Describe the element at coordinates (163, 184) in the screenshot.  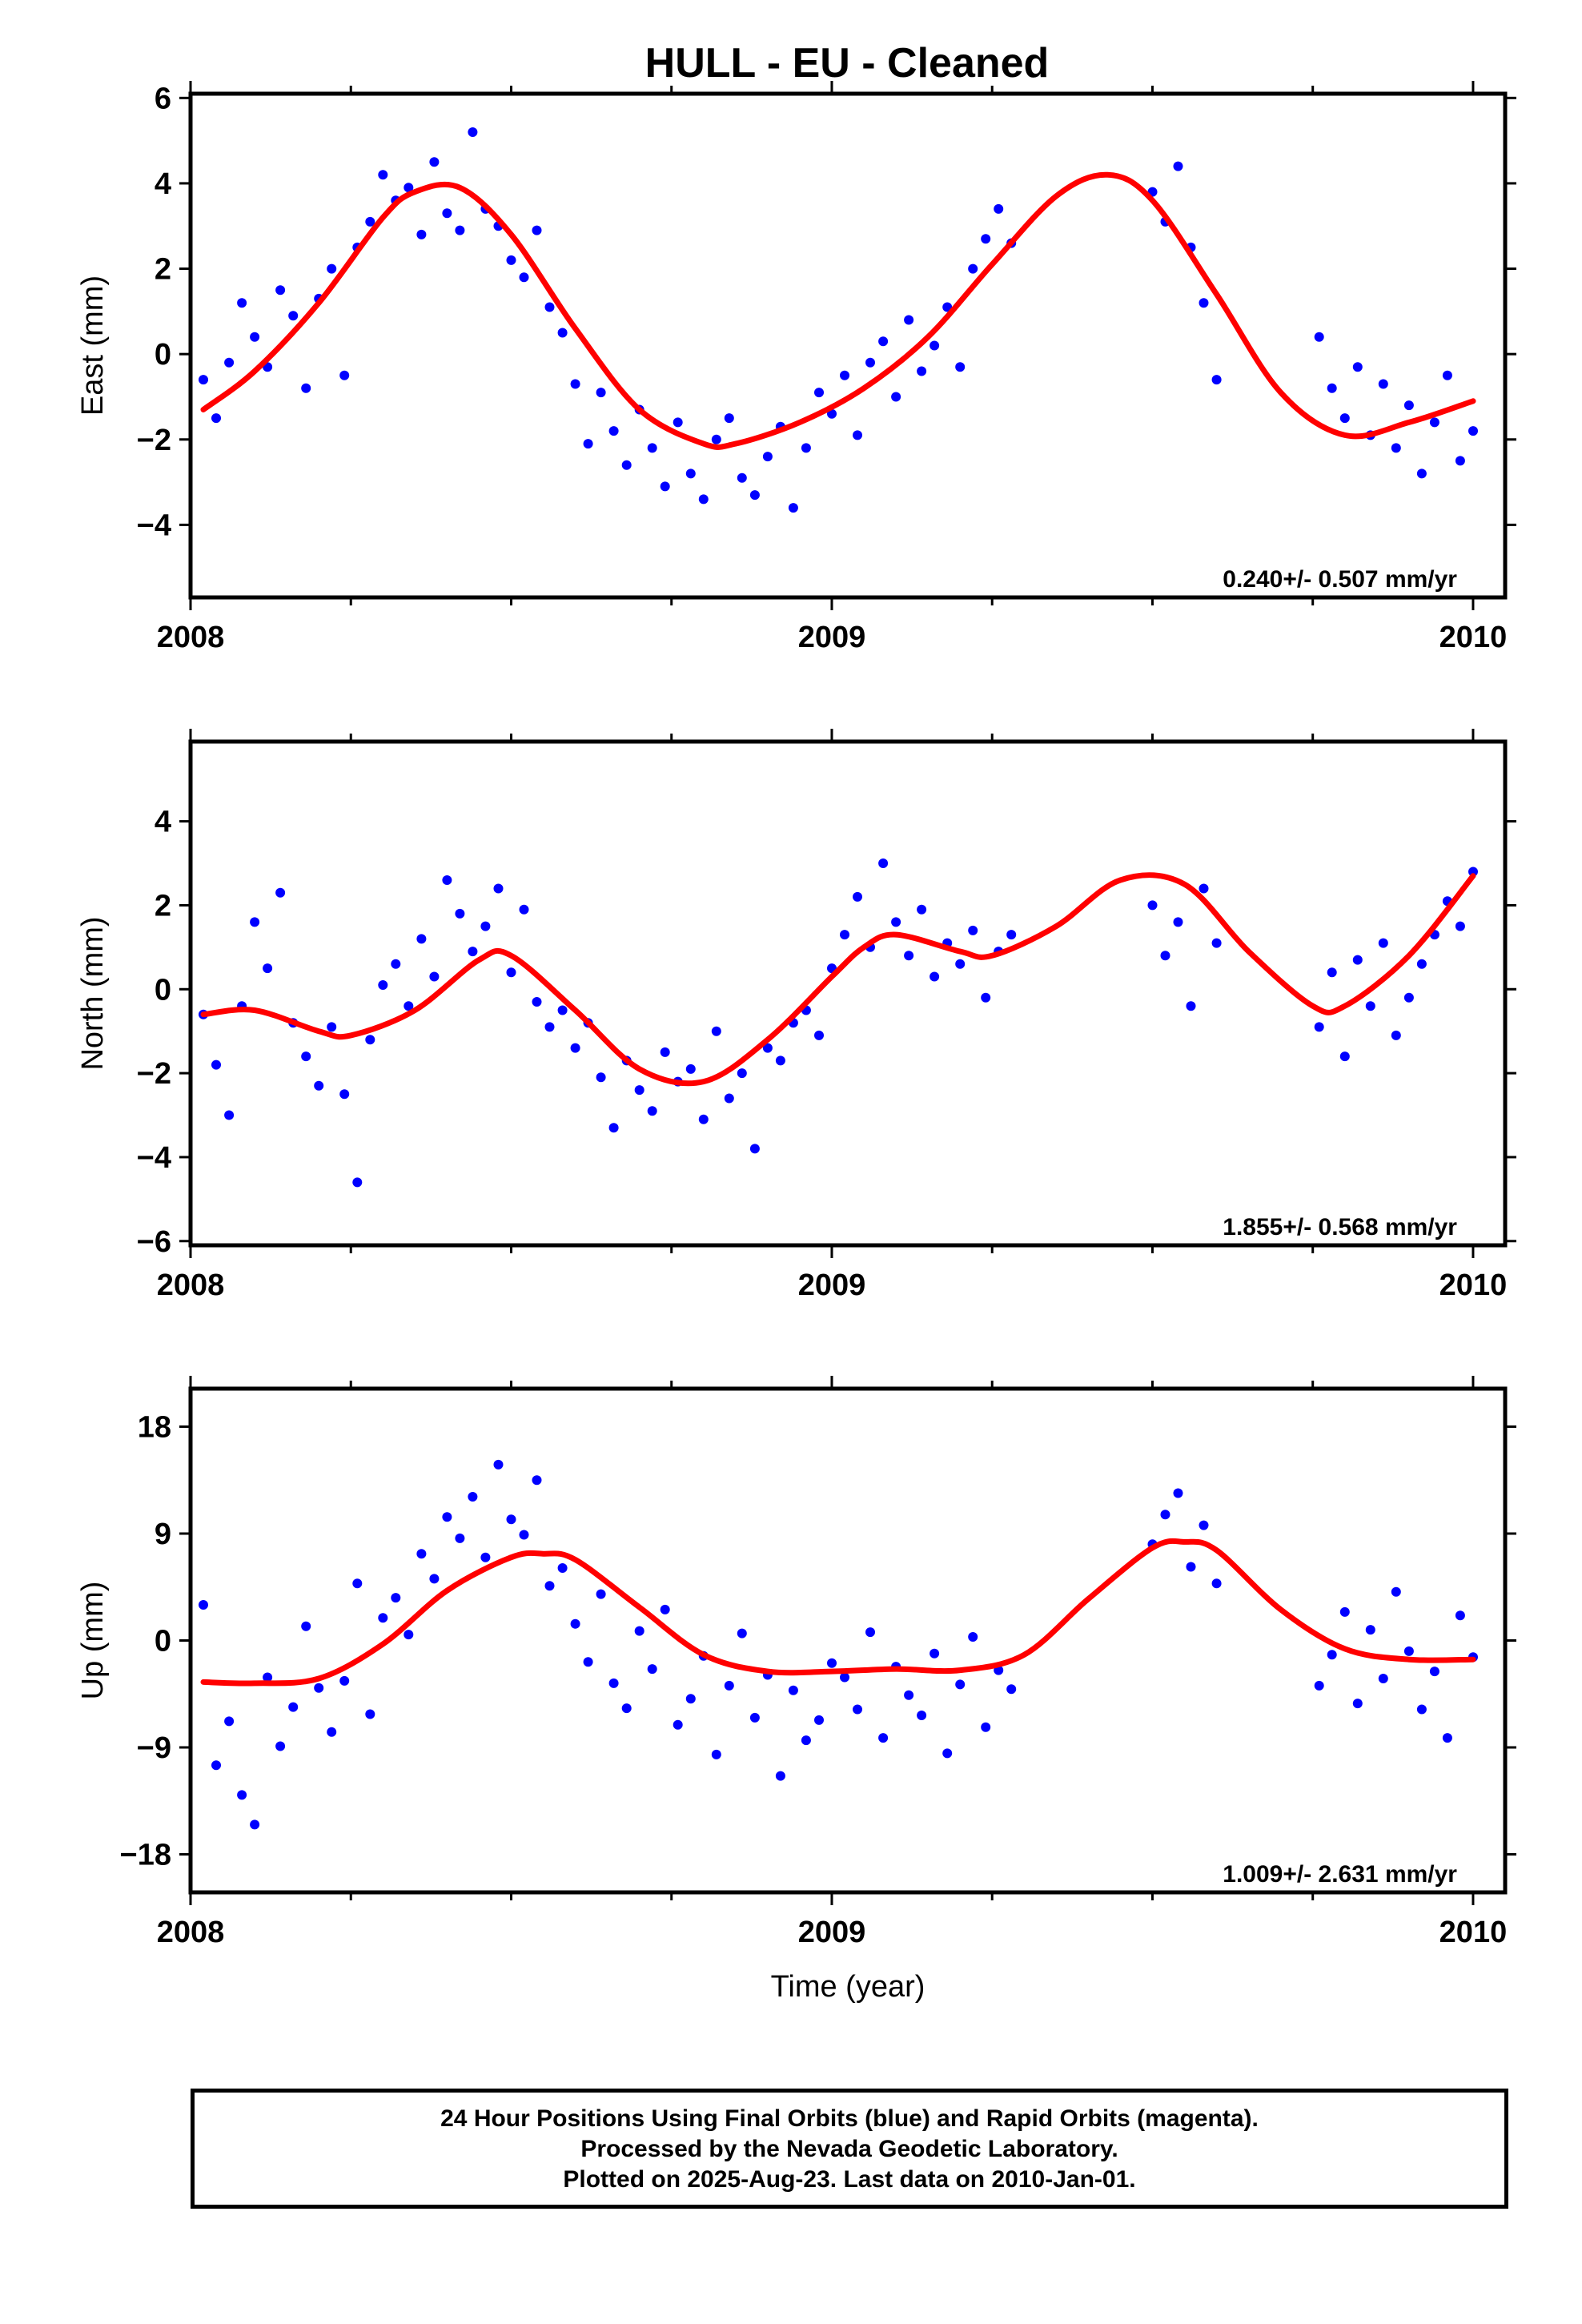
I see `east-y-tick-label: 4` at that location.